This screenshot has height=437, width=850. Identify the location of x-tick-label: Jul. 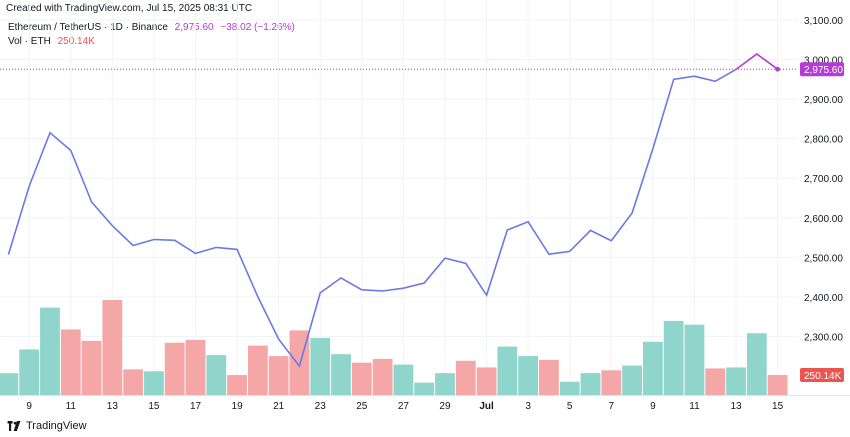
(486, 406).